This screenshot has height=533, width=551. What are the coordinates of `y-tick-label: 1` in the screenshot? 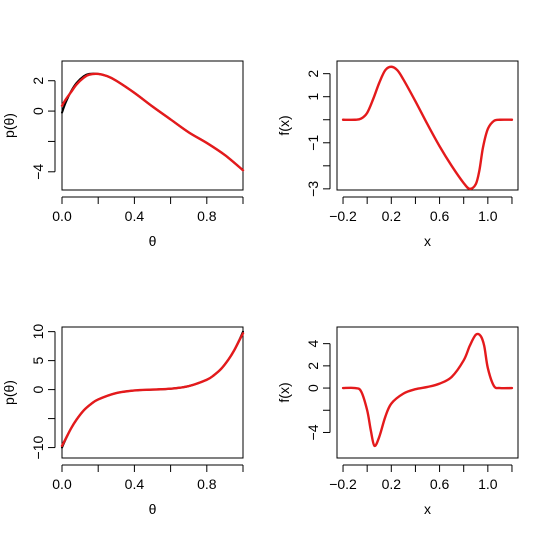 It's located at (313, 97).